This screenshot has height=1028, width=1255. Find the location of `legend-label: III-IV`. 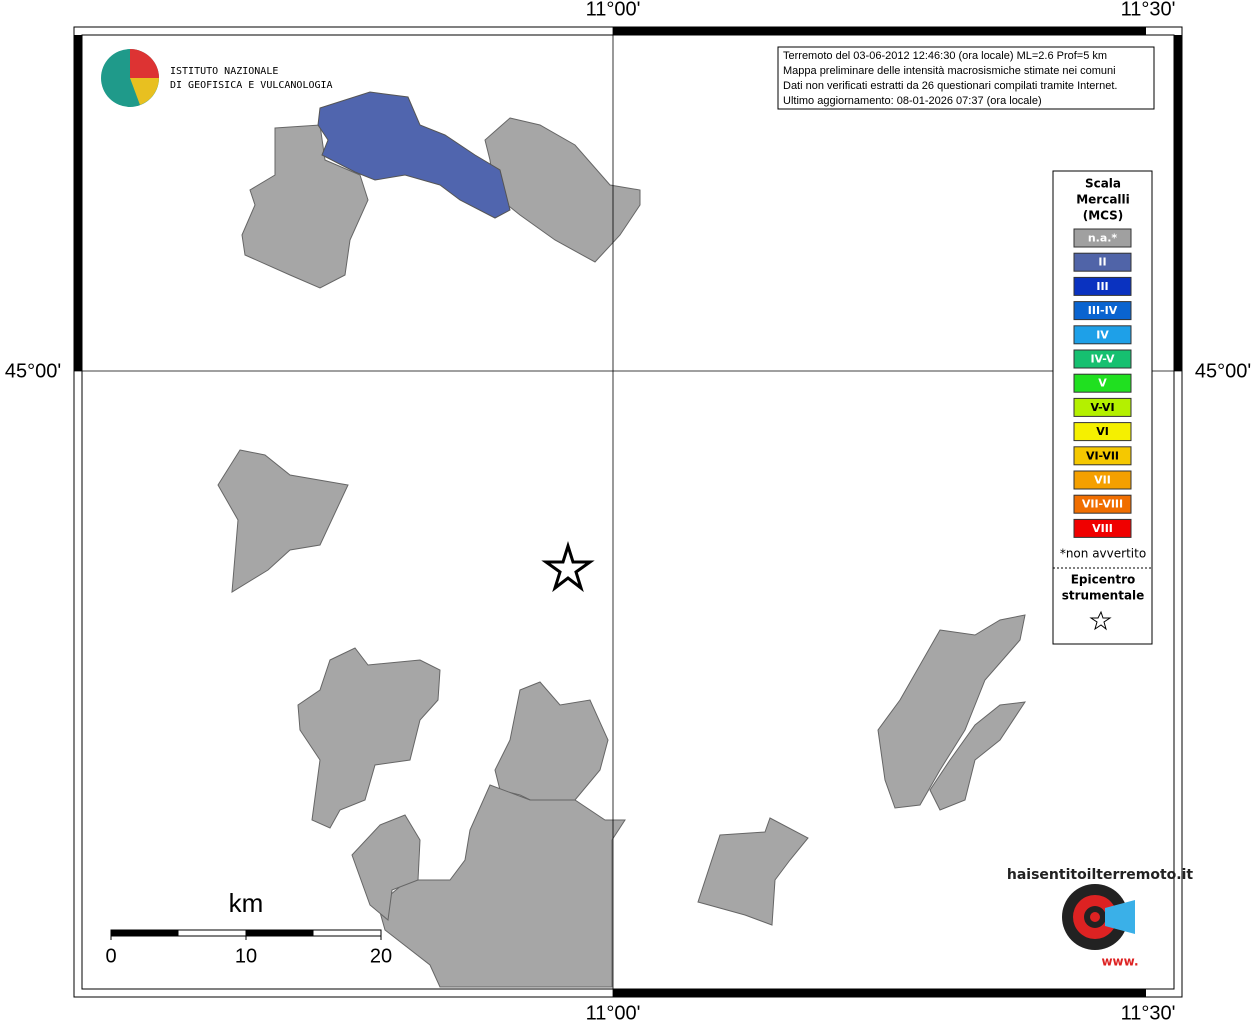

legend-label: III-IV is located at coordinates (1103, 310).